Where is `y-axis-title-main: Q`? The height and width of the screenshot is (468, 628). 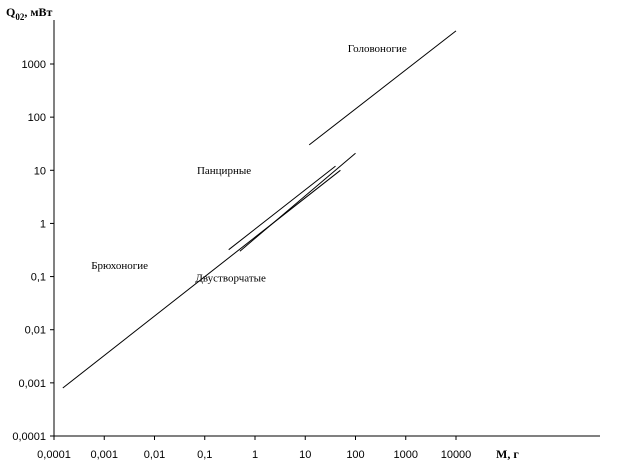
y-axis-title-main: Q is located at coordinates (10, 12).